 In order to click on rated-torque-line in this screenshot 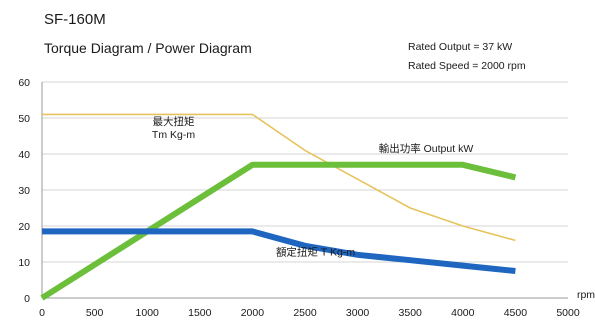, I will do `click(279, 251)`.